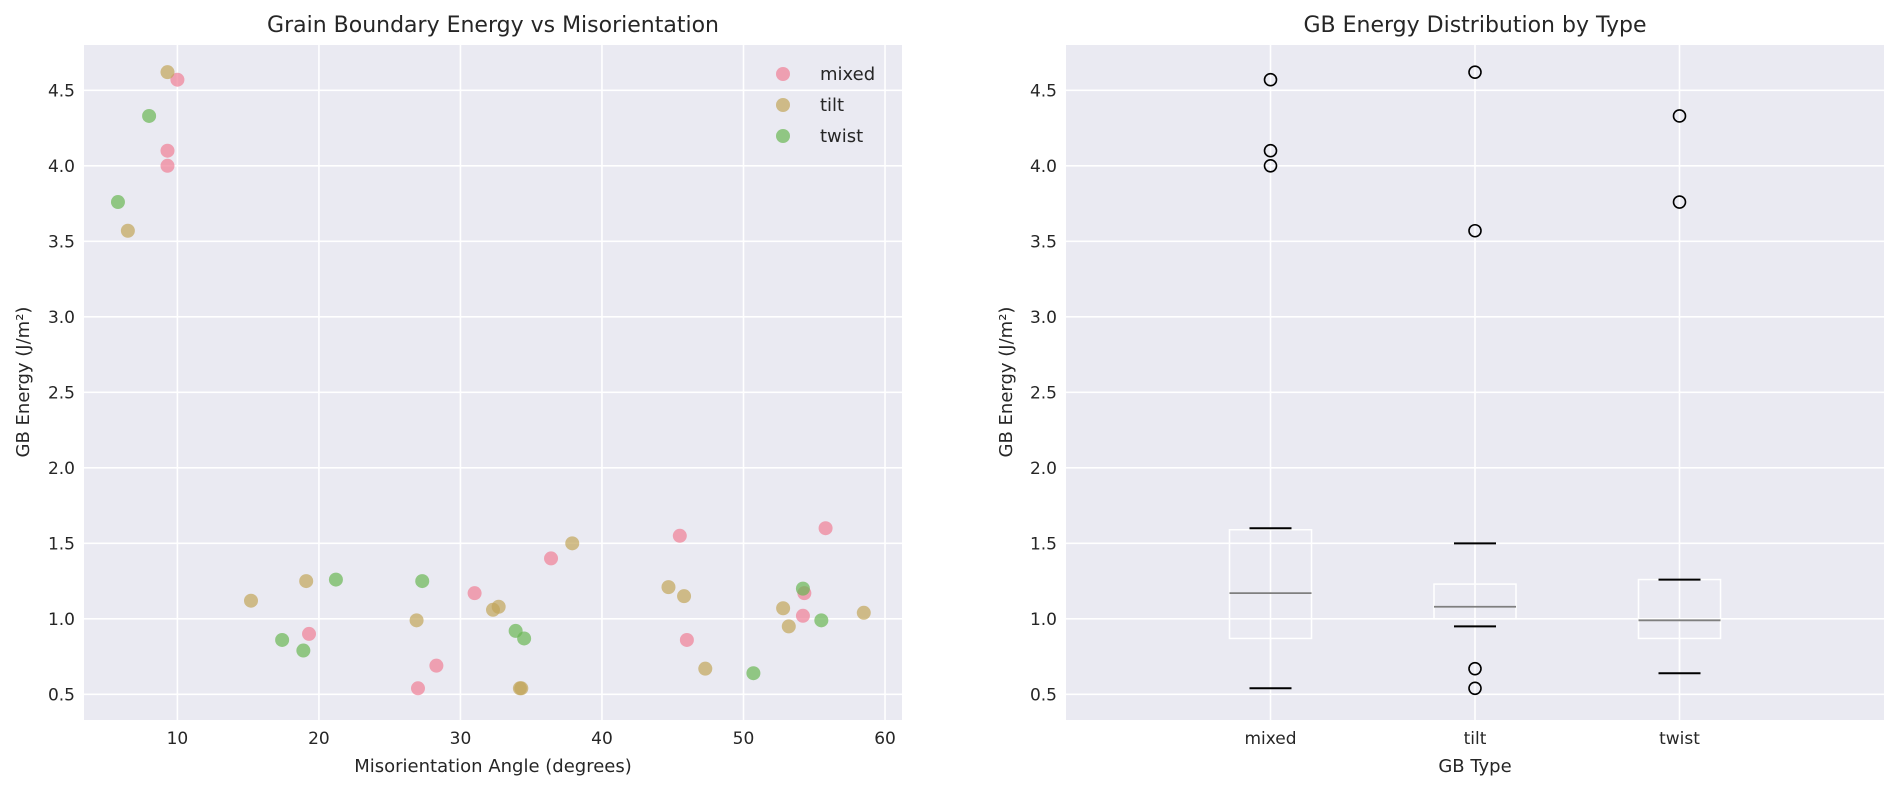 This screenshot has height=792, width=1898. I want to click on scatter-legend: mixed tilt twist, so click(825, 105).